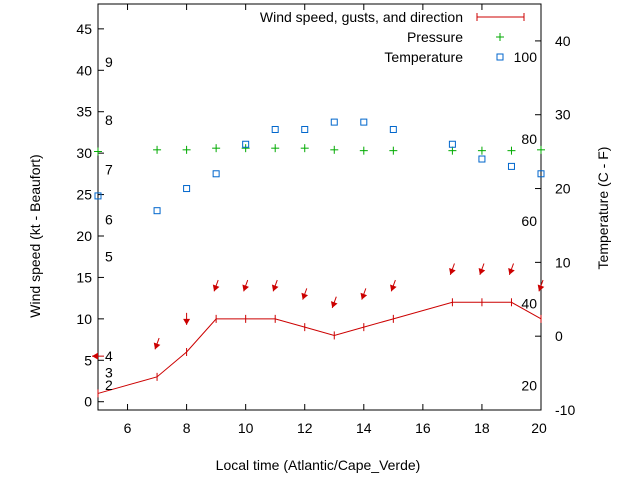 This screenshot has height=480, width=640. I want to click on legend-sample-temperature, so click(500, 57).